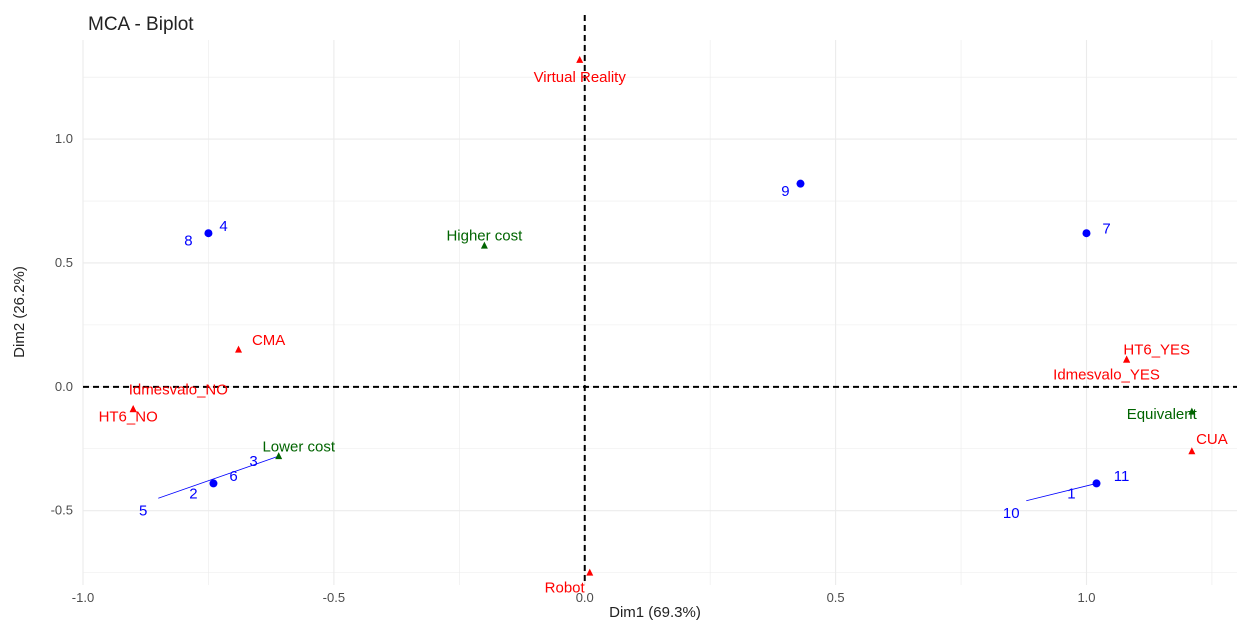 The height and width of the screenshot is (626, 1250). I want to click on x-tick-label: 0.0, so click(585, 597).